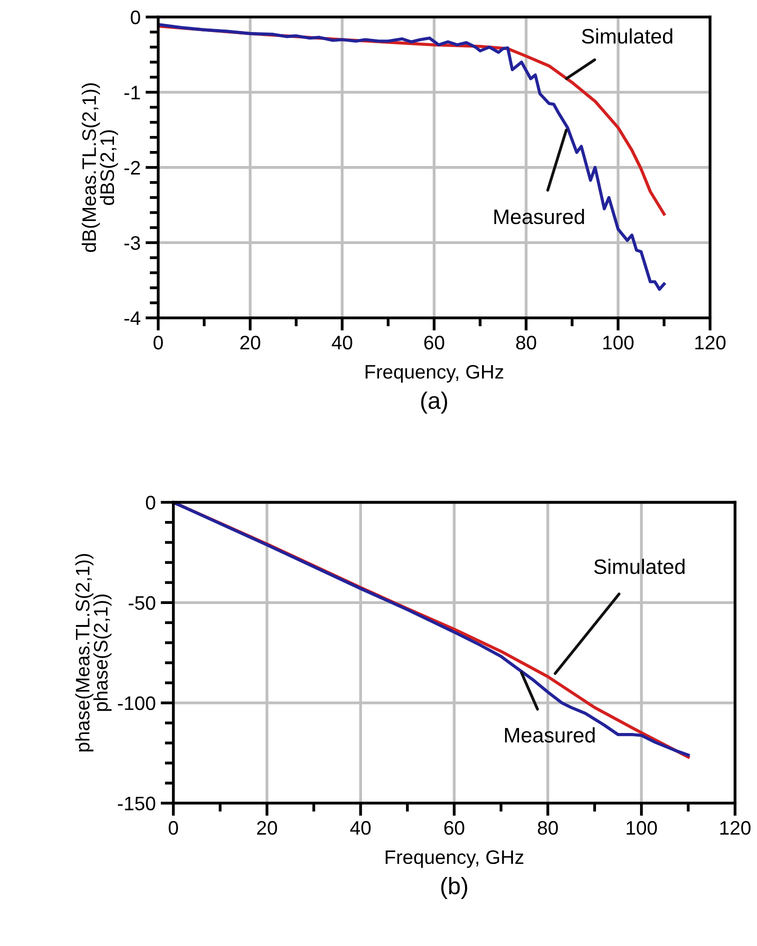  I want to click on y-tick-label: -3, so click(132, 243).